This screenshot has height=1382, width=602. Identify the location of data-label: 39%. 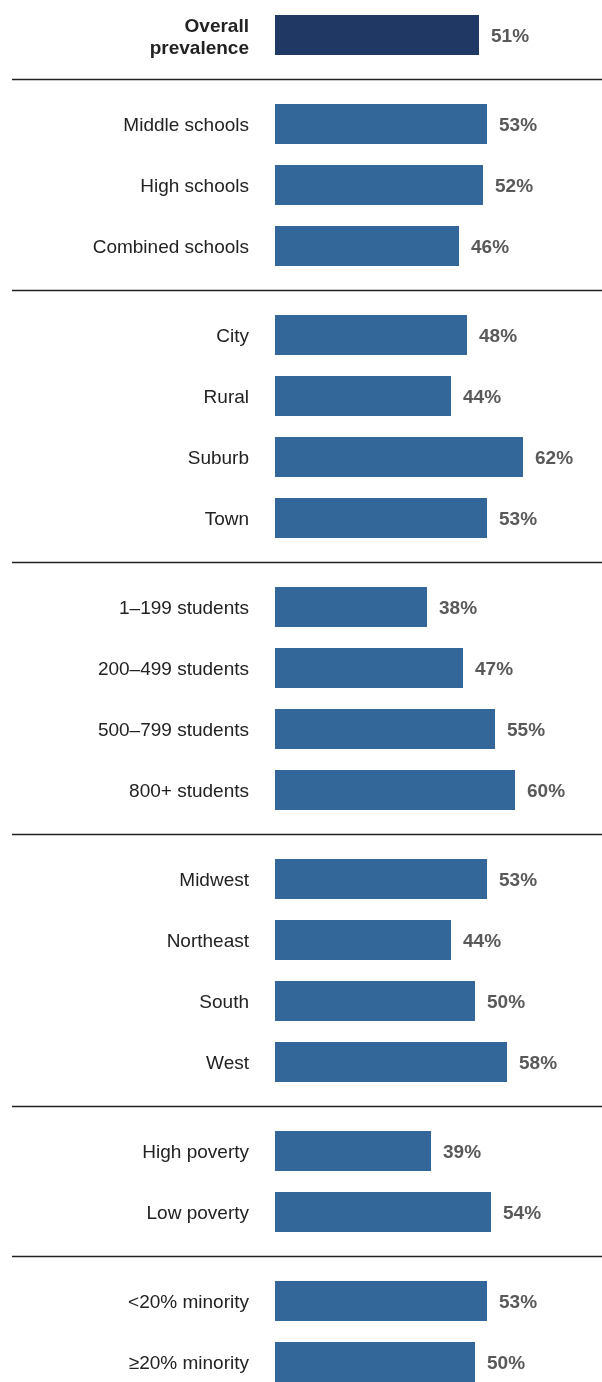
(462, 1151).